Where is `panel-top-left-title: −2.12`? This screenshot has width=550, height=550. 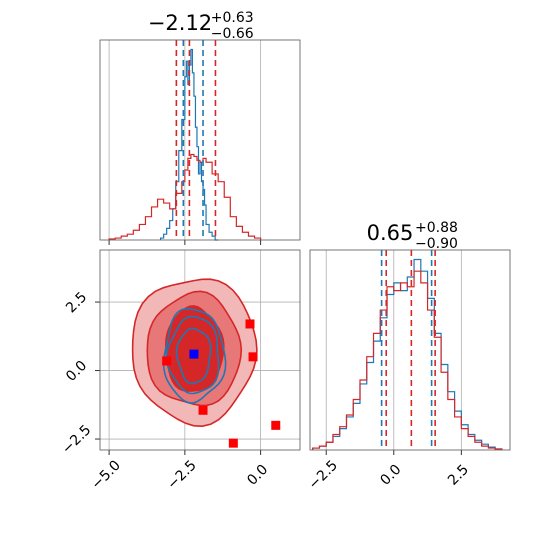 panel-top-left-title: −2.12 is located at coordinates (180, 23).